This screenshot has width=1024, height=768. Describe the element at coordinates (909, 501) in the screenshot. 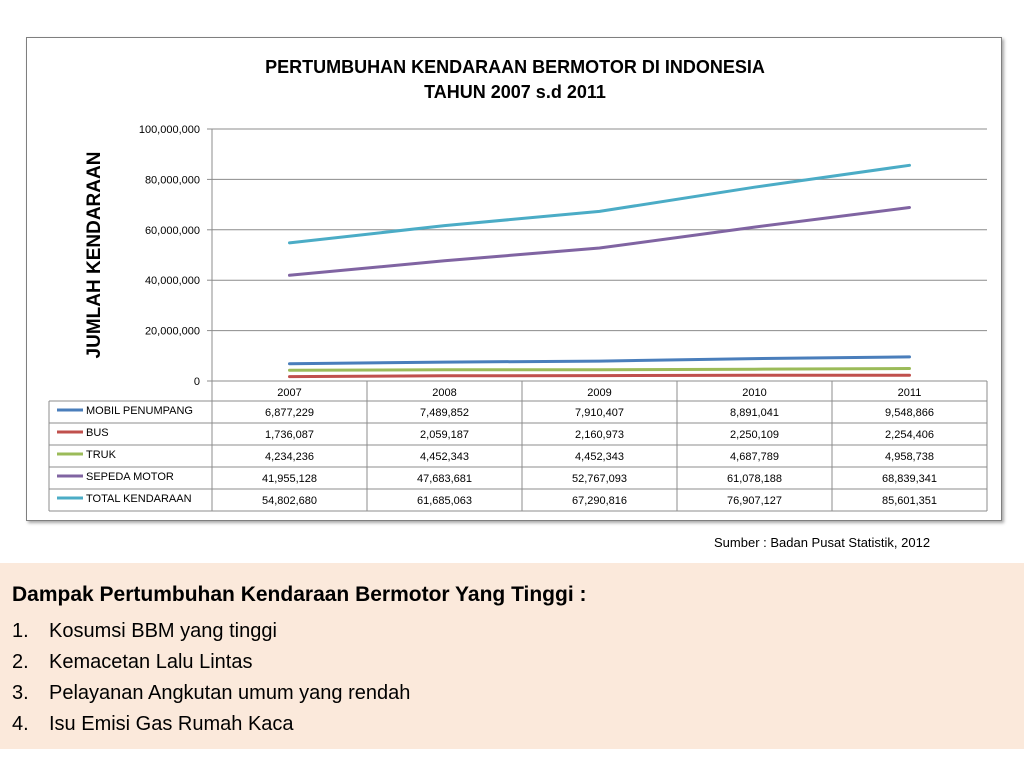

I see `data-label: 85,601,351` at that location.